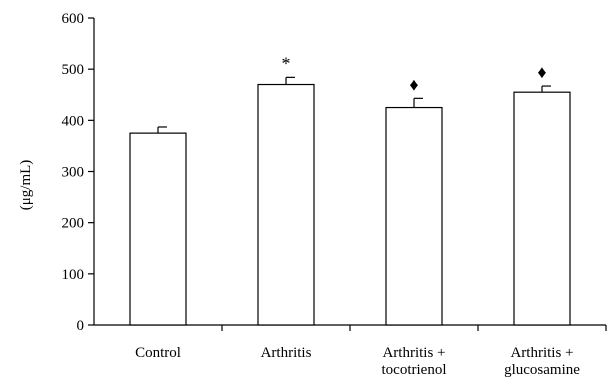  I want to click on x-tick-label: Arthritis, so click(286, 353).